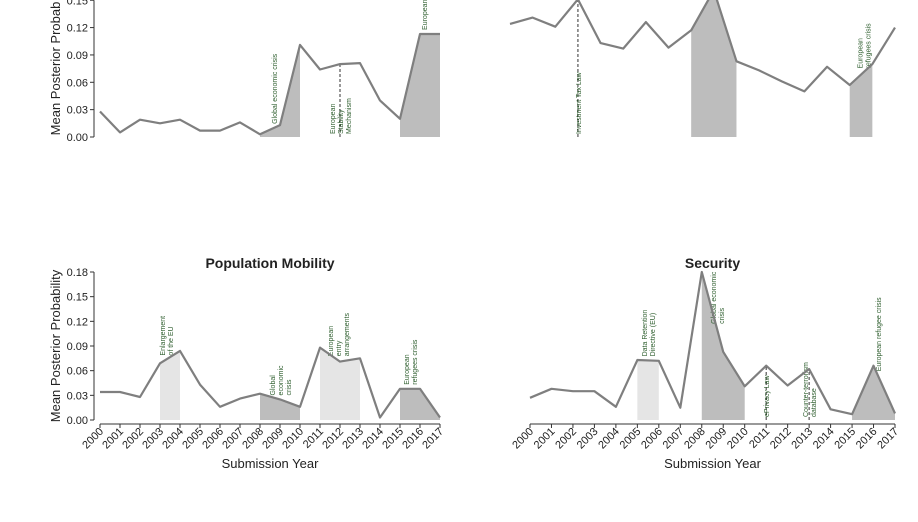 This screenshot has width=918, height=522. What do you see at coordinates (341, 121) in the screenshot?
I see `event-label: Stability` at bounding box center [341, 121].